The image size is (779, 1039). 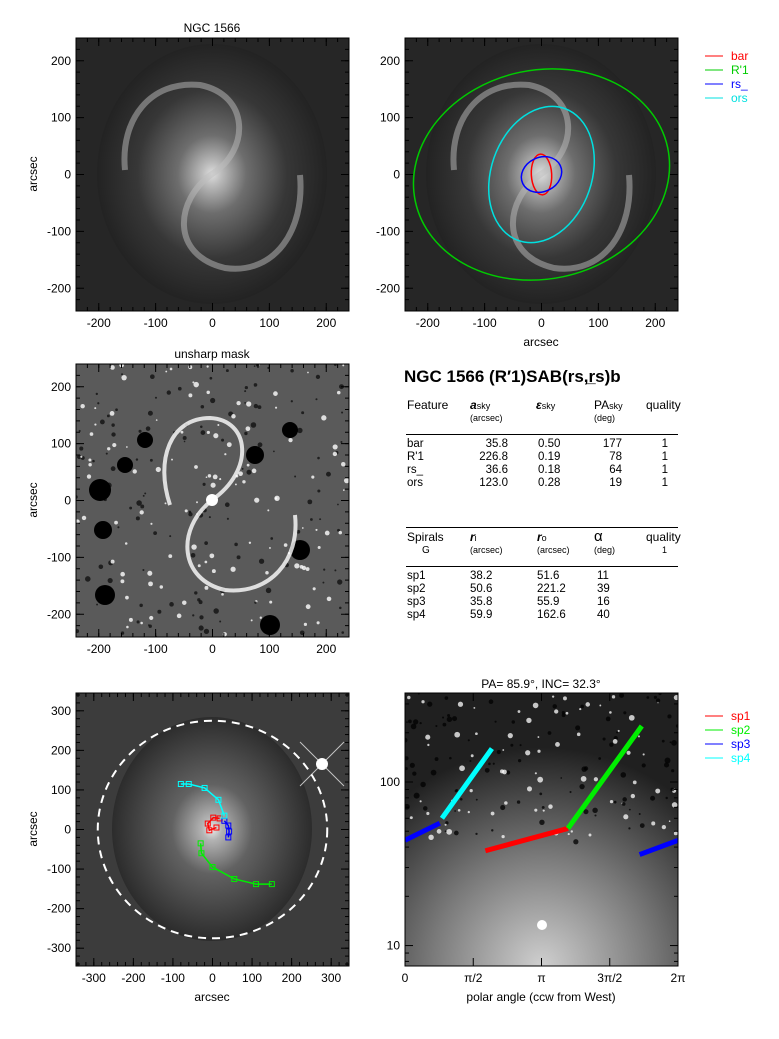 I want to click on y-tick-label: 300, so click(x=61, y=711).